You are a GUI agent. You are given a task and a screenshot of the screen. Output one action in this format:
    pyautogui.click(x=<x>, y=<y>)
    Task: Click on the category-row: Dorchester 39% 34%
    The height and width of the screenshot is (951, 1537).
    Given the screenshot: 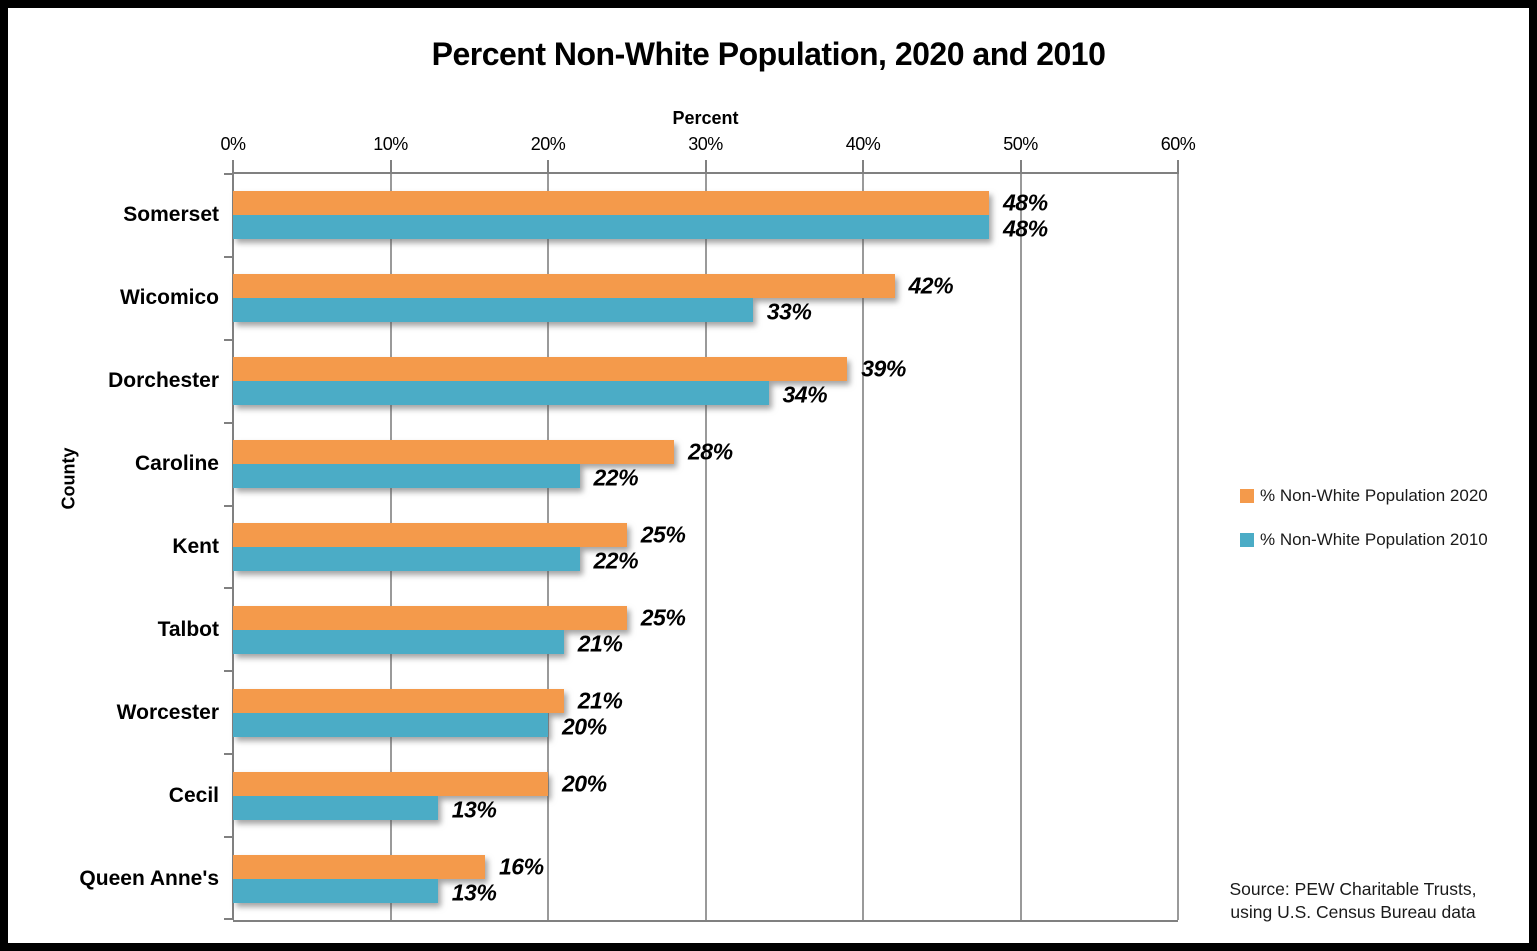 What is the action you would take?
    pyautogui.click(x=643, y=381)
    